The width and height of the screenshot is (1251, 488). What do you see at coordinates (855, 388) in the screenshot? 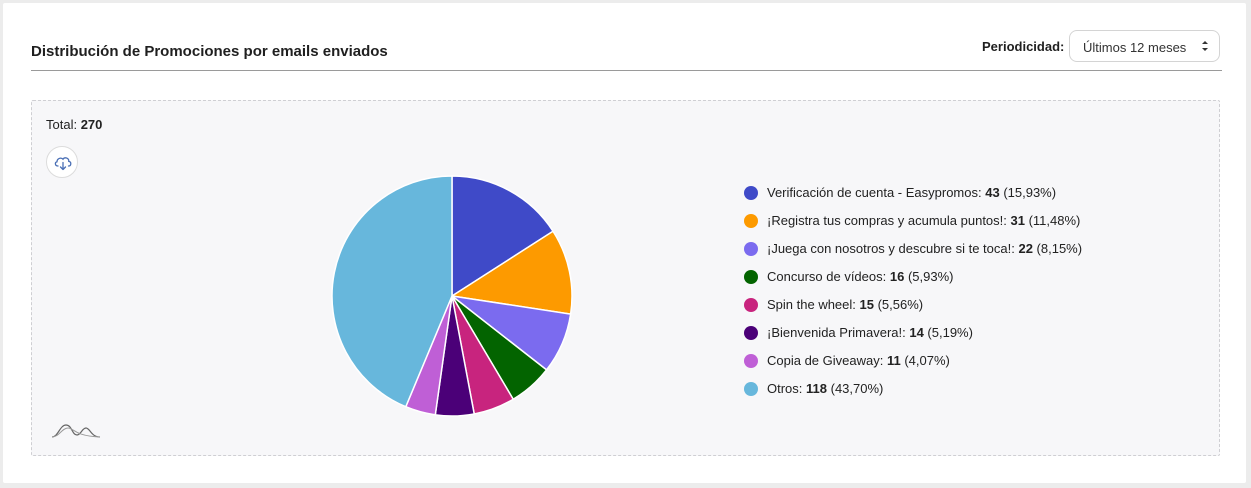
I see `legend-percent: (43,70%)` at bounding box center [855, 388].